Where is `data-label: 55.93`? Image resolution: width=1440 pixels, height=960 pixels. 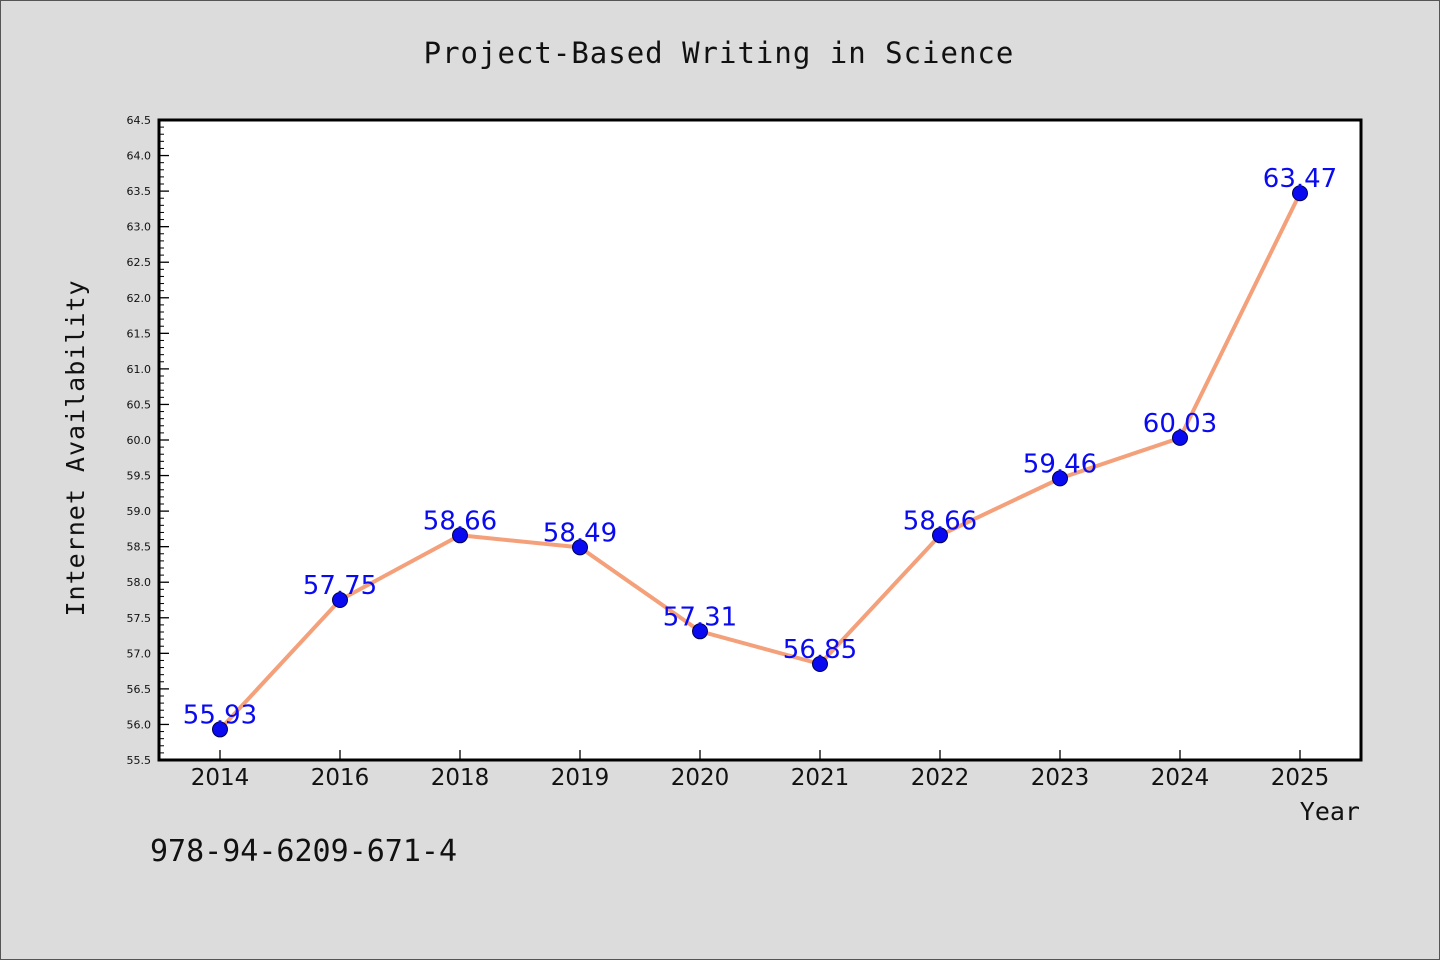
data-label: 55.93 is located at coordinates (220, 715).